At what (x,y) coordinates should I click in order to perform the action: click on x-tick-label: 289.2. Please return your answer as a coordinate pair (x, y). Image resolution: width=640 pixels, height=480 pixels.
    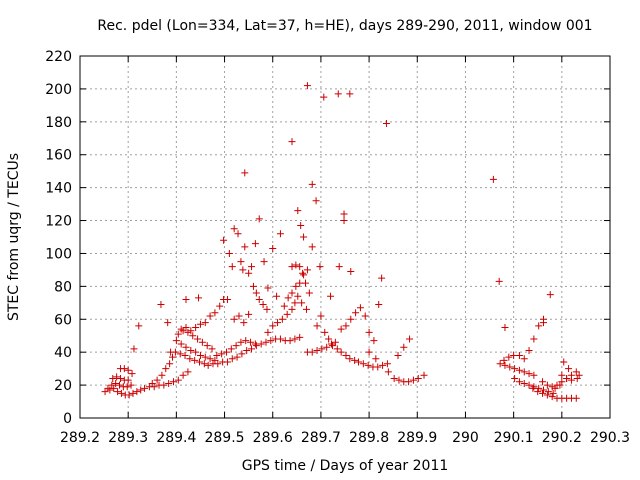
    Looking at the image, I should click on (80, 438).